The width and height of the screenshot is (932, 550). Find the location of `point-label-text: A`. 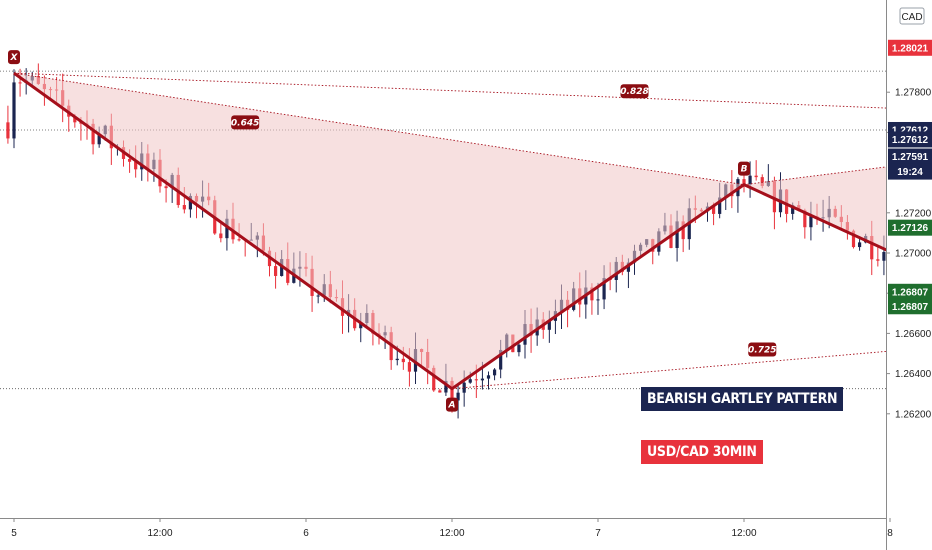

point-label-text: A is located at coordinates (452, 406).